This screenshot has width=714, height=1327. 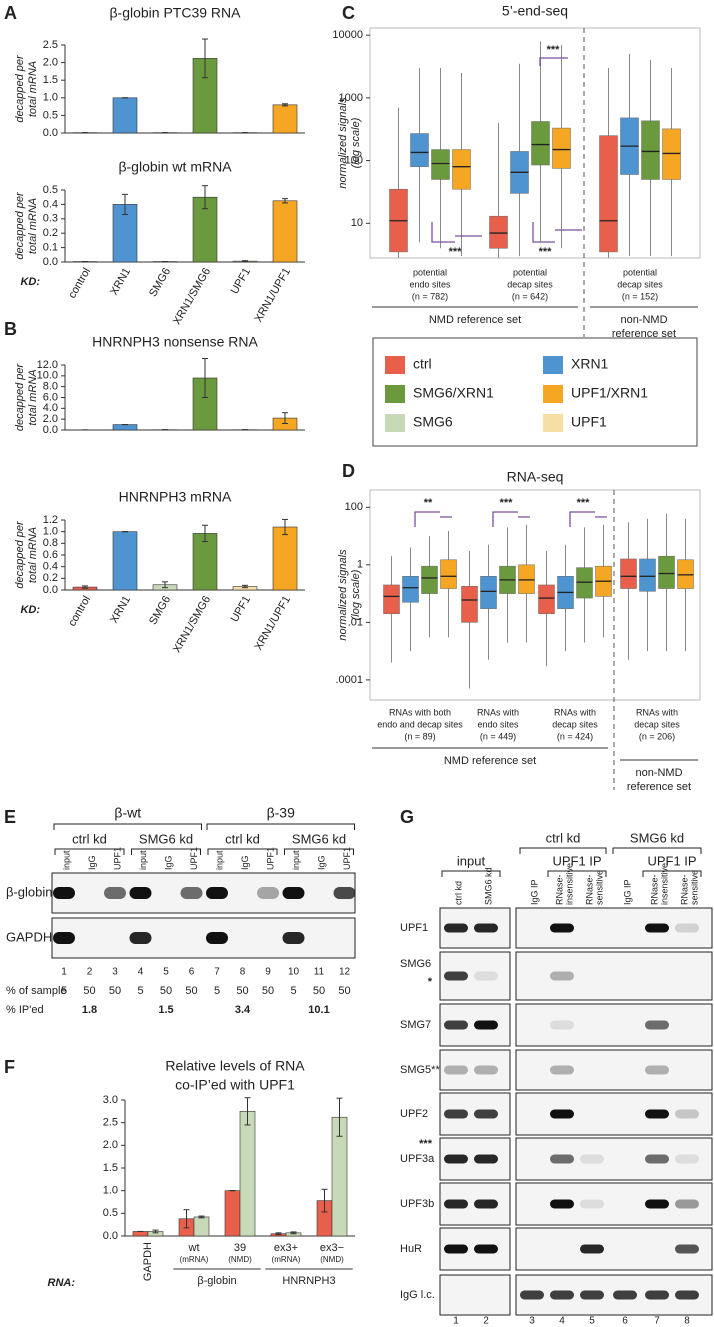 I want to click on group-label: UPF1 IP, so click(x=576, y=860).